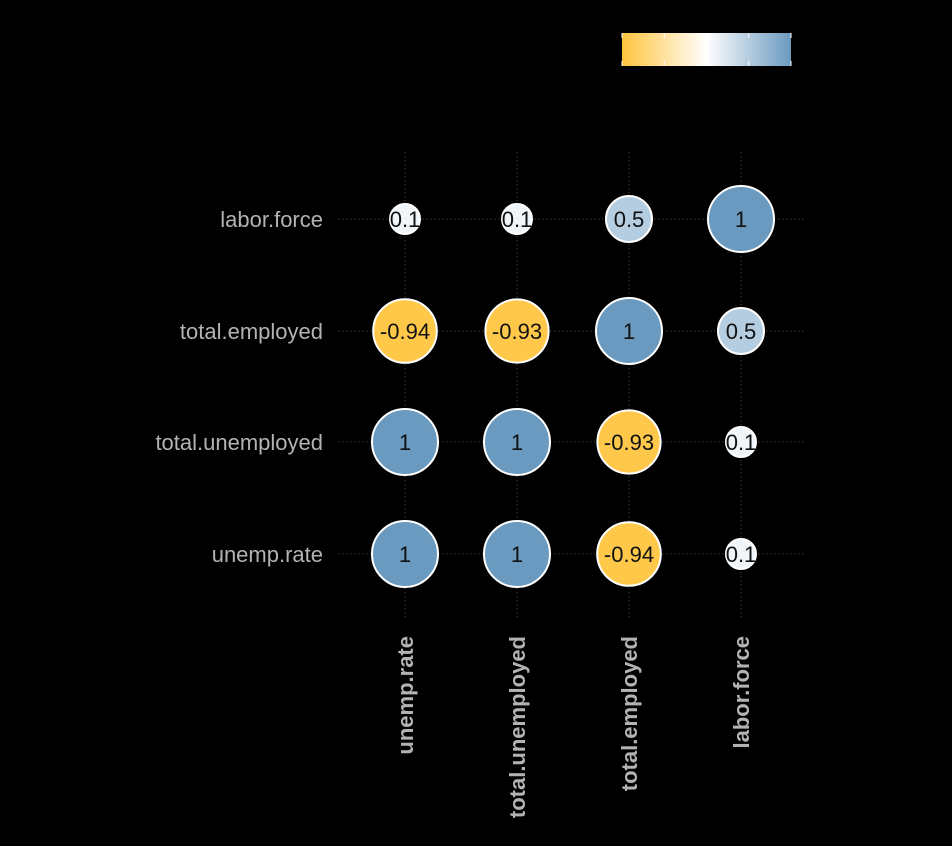  What do you see at coordinates (239, 442) in the screenshot?
I see `y-tick-label: total.unemployed` at bounding box center [239, 442].